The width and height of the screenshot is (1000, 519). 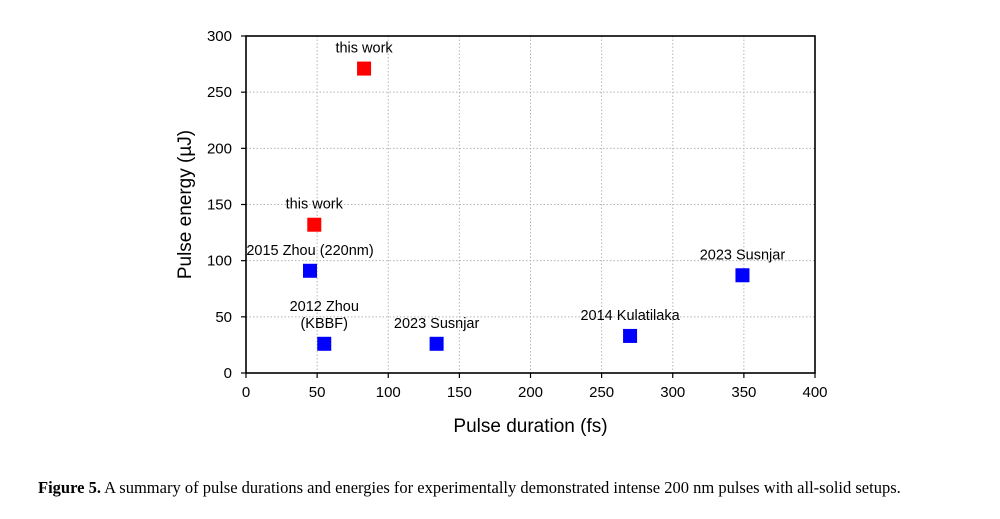 I want to click on x-axis-title: Pulse duration (fs), so click(x=530, y=426).